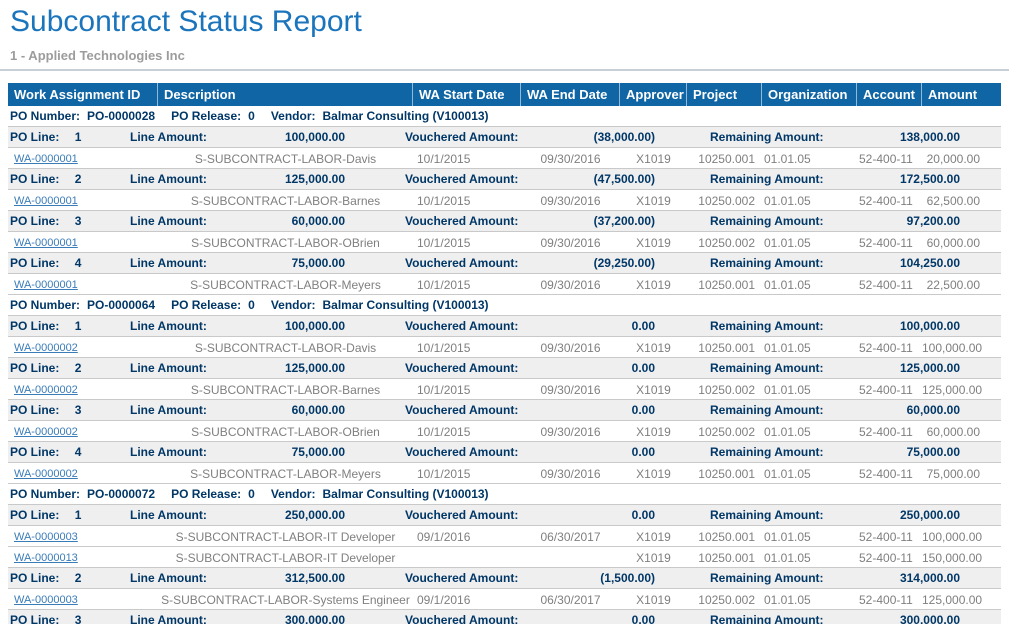  I want to click on po-line-number: 2, so click(78, 578).